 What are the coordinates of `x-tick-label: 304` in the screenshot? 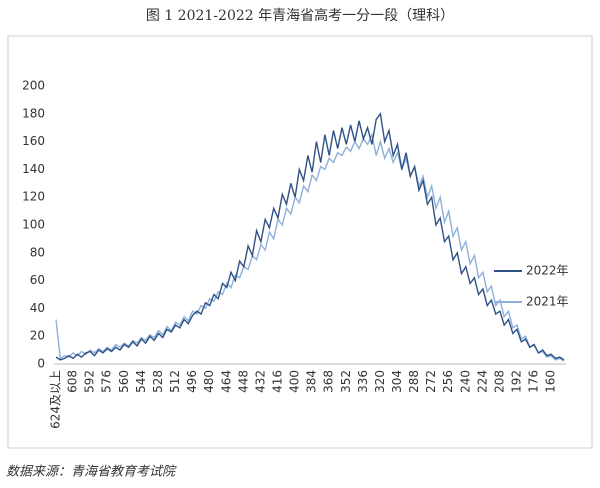 It's located at (397, 381).